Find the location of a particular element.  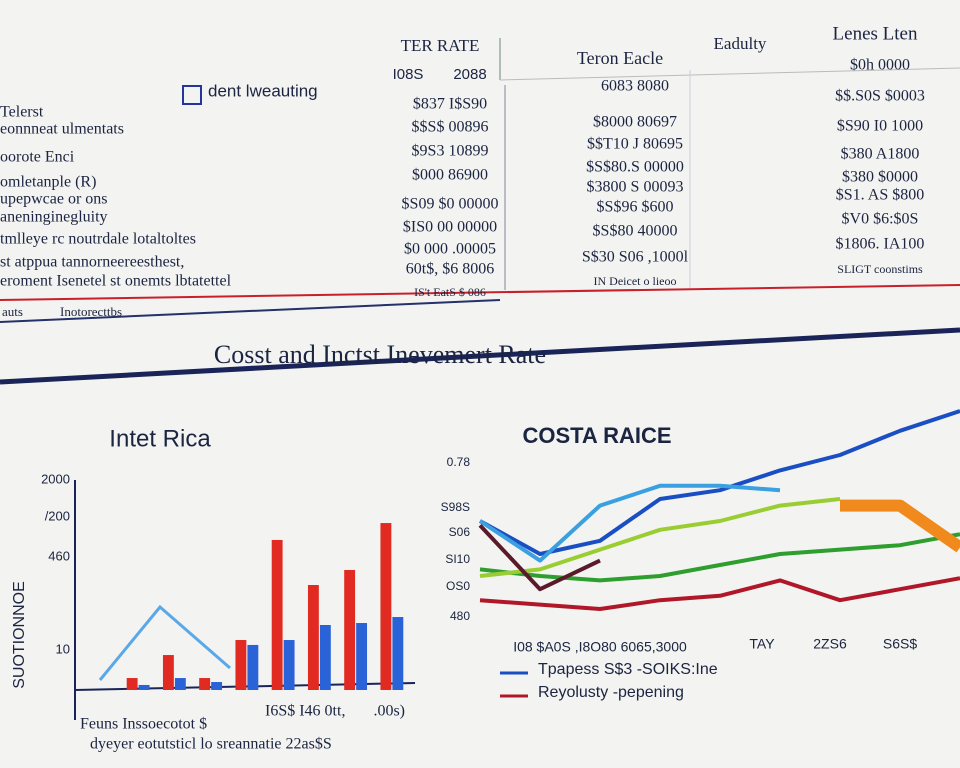

table-cell: $IS0 00 00000 is located at coordinates (450, 227).